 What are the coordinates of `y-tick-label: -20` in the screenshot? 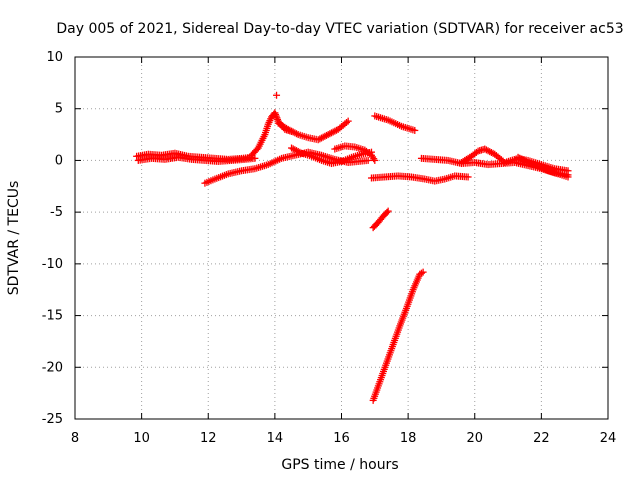 It's located at (52, 367).